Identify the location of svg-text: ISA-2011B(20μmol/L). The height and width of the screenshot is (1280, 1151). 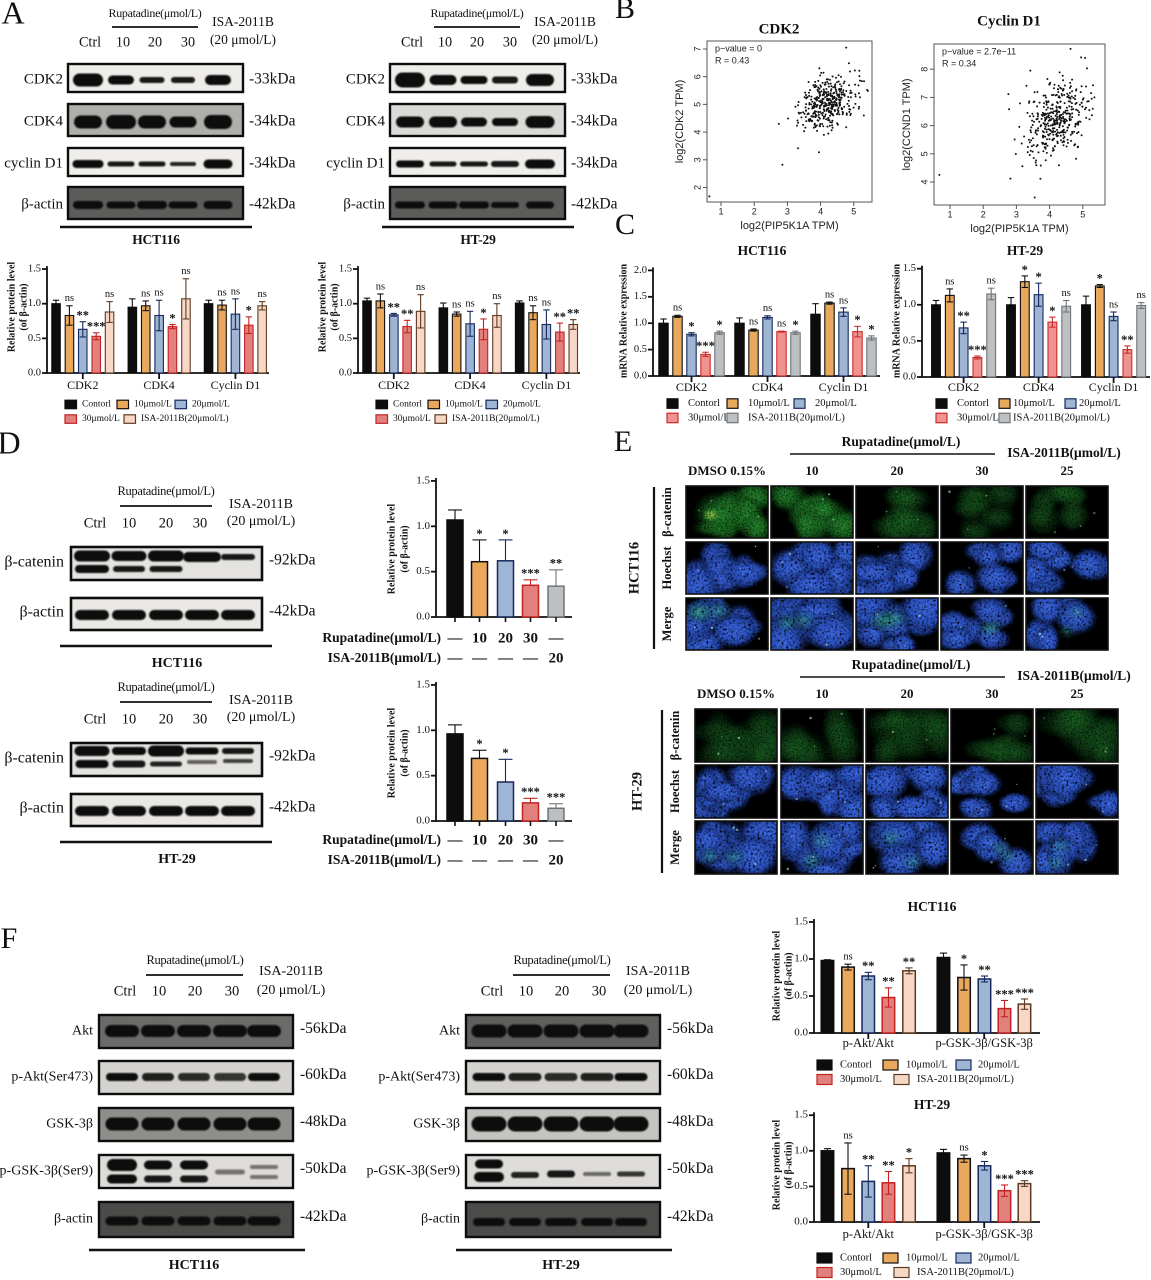
(1061, 417).